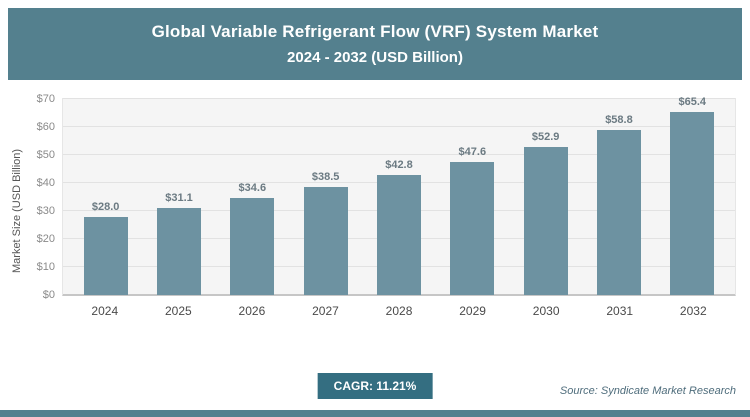  What do you see at coordinates (105, 311) in the screenshot?
I see `x-tick-label: 2024` at bounding box center [105, 311].